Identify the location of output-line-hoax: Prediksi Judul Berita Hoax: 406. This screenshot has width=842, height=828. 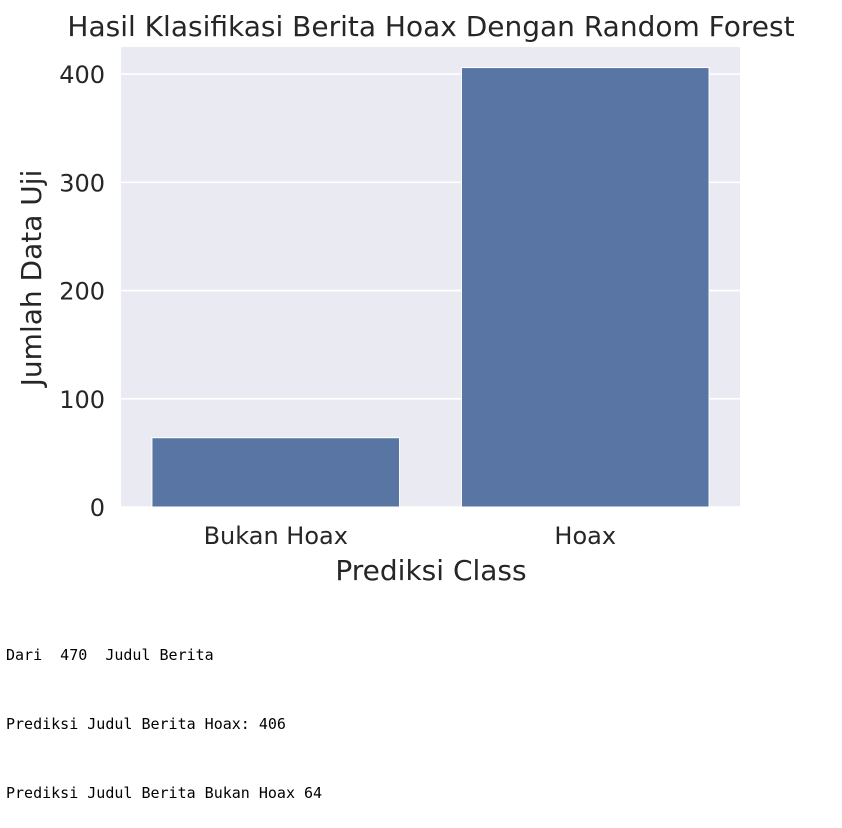
(146, 724).